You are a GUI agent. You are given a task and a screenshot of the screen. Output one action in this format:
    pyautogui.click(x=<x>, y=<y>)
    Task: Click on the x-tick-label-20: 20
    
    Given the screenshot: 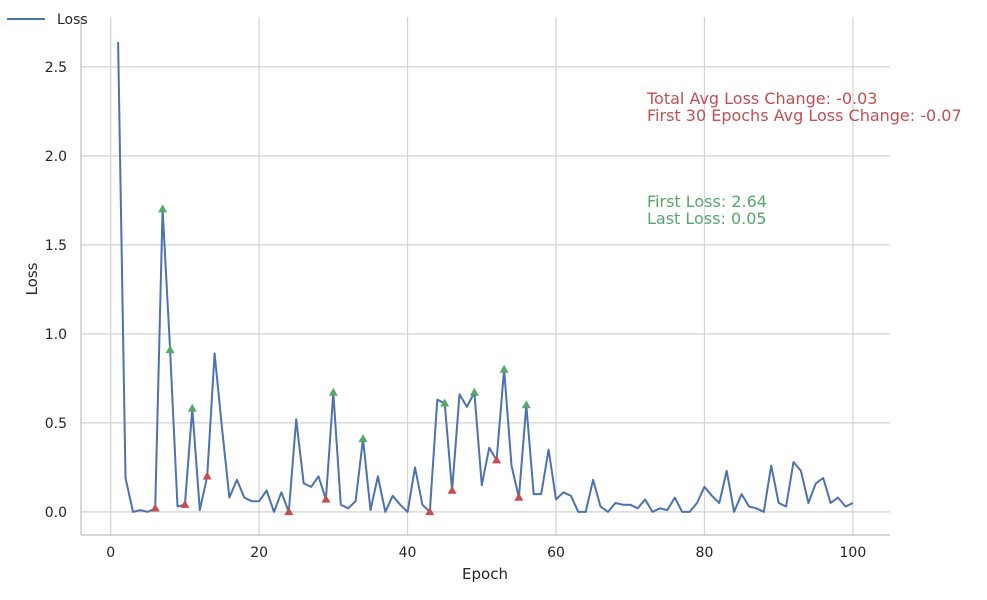 What is the action you would take?
    pyautogui.click(x=259, y=553)
    